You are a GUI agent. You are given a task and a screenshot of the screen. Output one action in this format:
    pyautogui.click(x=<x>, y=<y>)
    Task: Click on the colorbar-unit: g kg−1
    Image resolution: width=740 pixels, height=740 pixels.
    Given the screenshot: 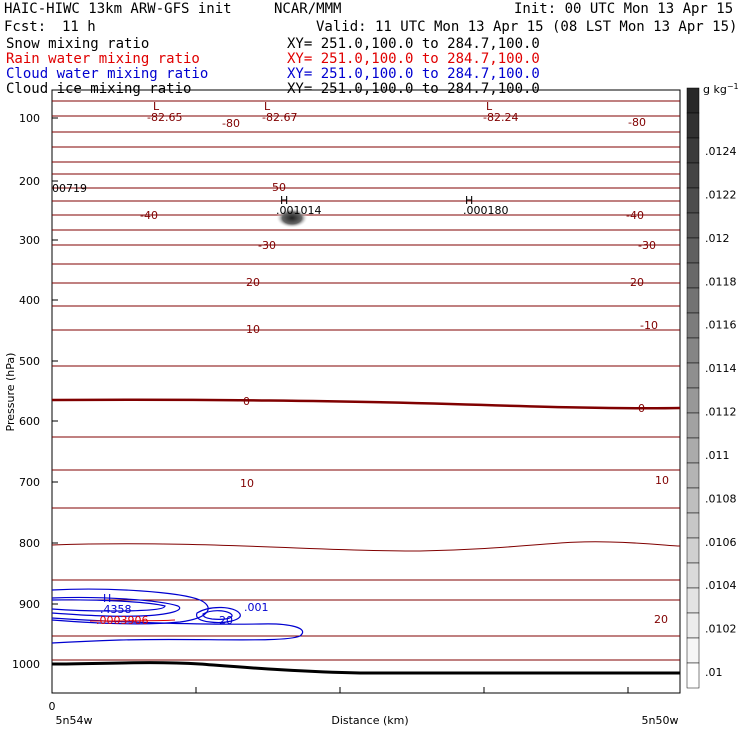 What is the action you would take?
    pyautogui.click(x=721, y=89)
    